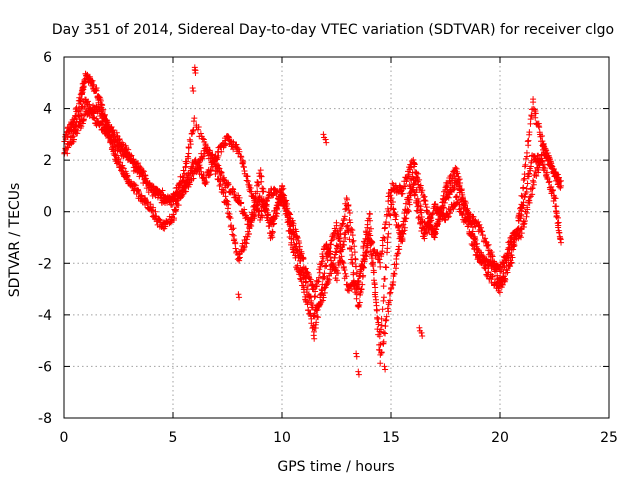  I want to click on x-tick-label: 15, so click(391, 438).